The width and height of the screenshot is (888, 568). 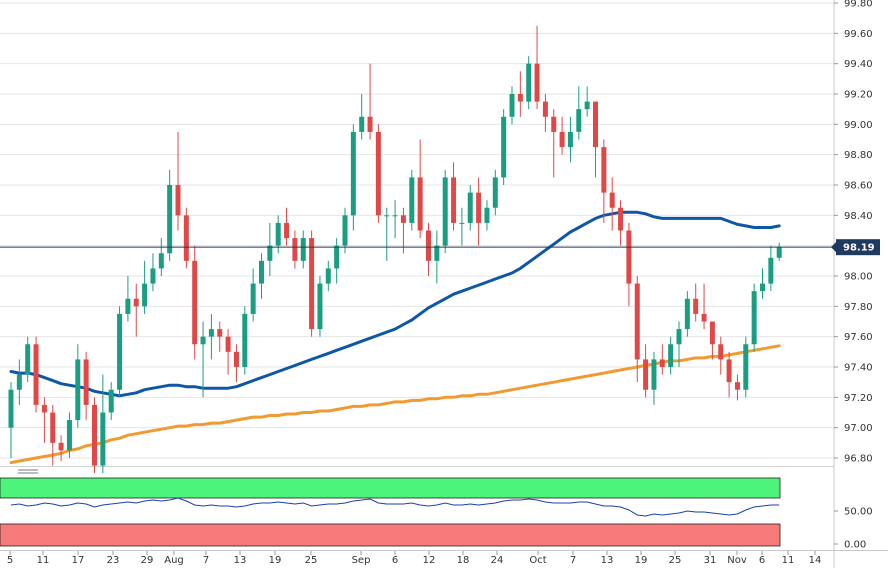 I want to click on x-tick-label: 23, so click(x=113, y=560).